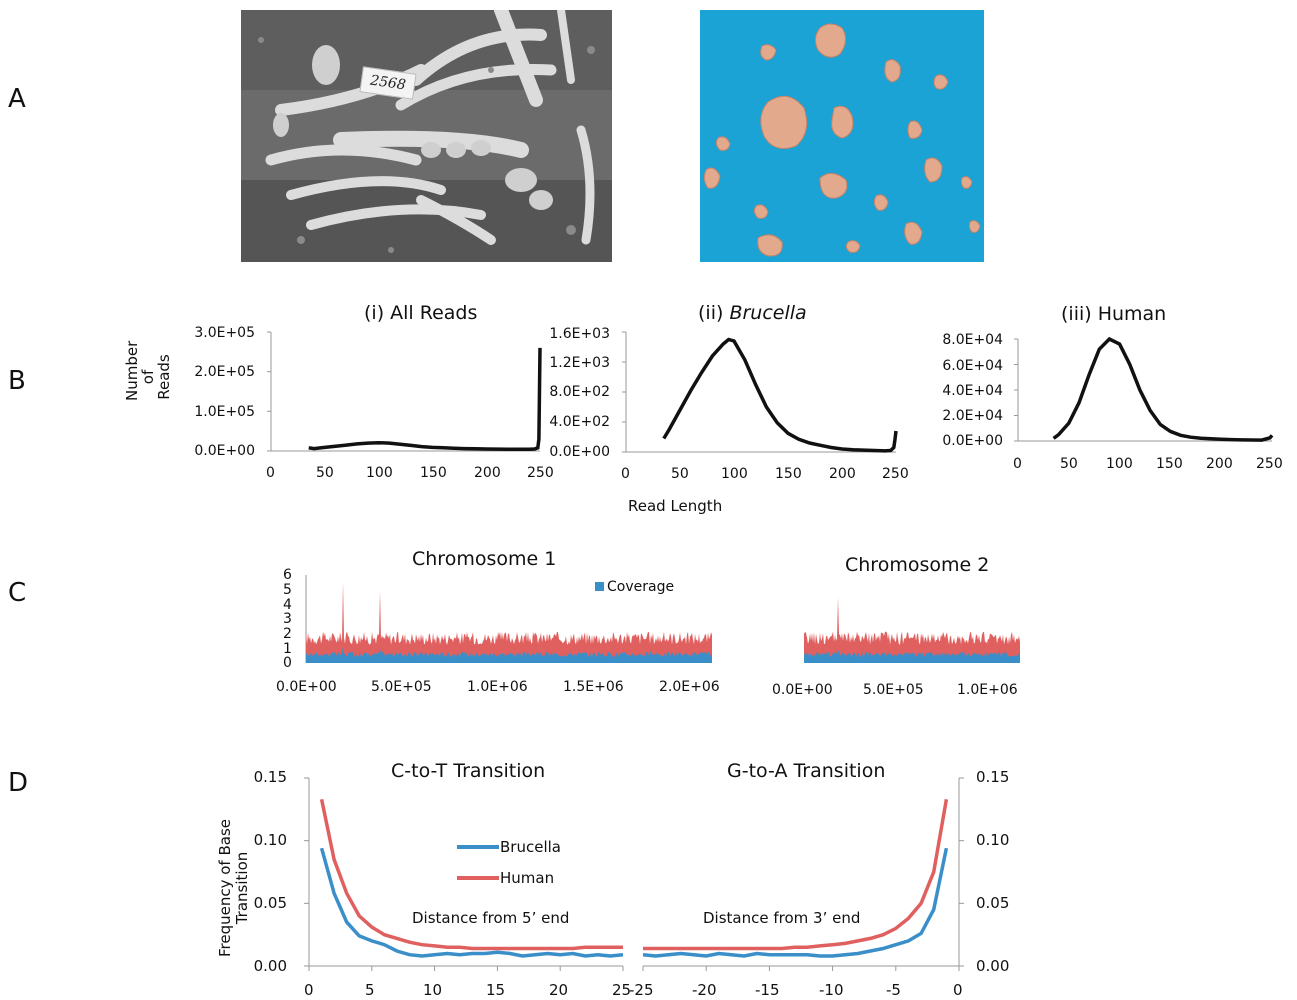 The width and height of the screenshot is (1297, 1000). Describe the element at coordinates (426, 136) in the screenshot. I see `skeleton-photo: 2568` at that location.